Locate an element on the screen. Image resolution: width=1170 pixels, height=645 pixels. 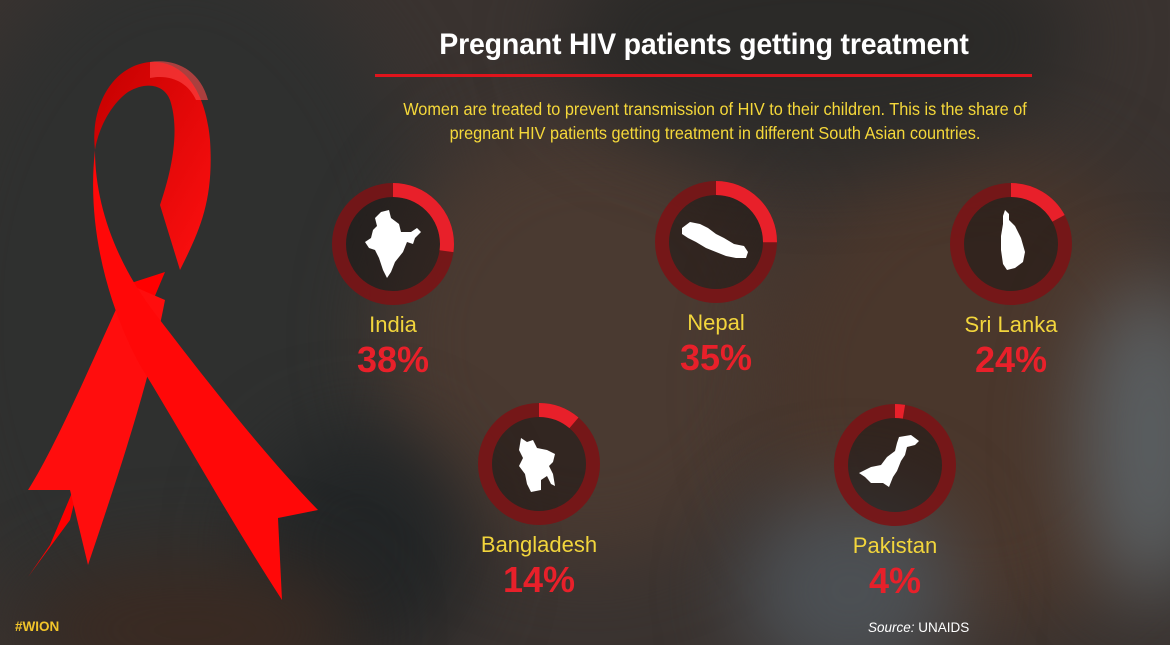
country-card-nepal: Nepal 35% is located at coordinates (716, 278).